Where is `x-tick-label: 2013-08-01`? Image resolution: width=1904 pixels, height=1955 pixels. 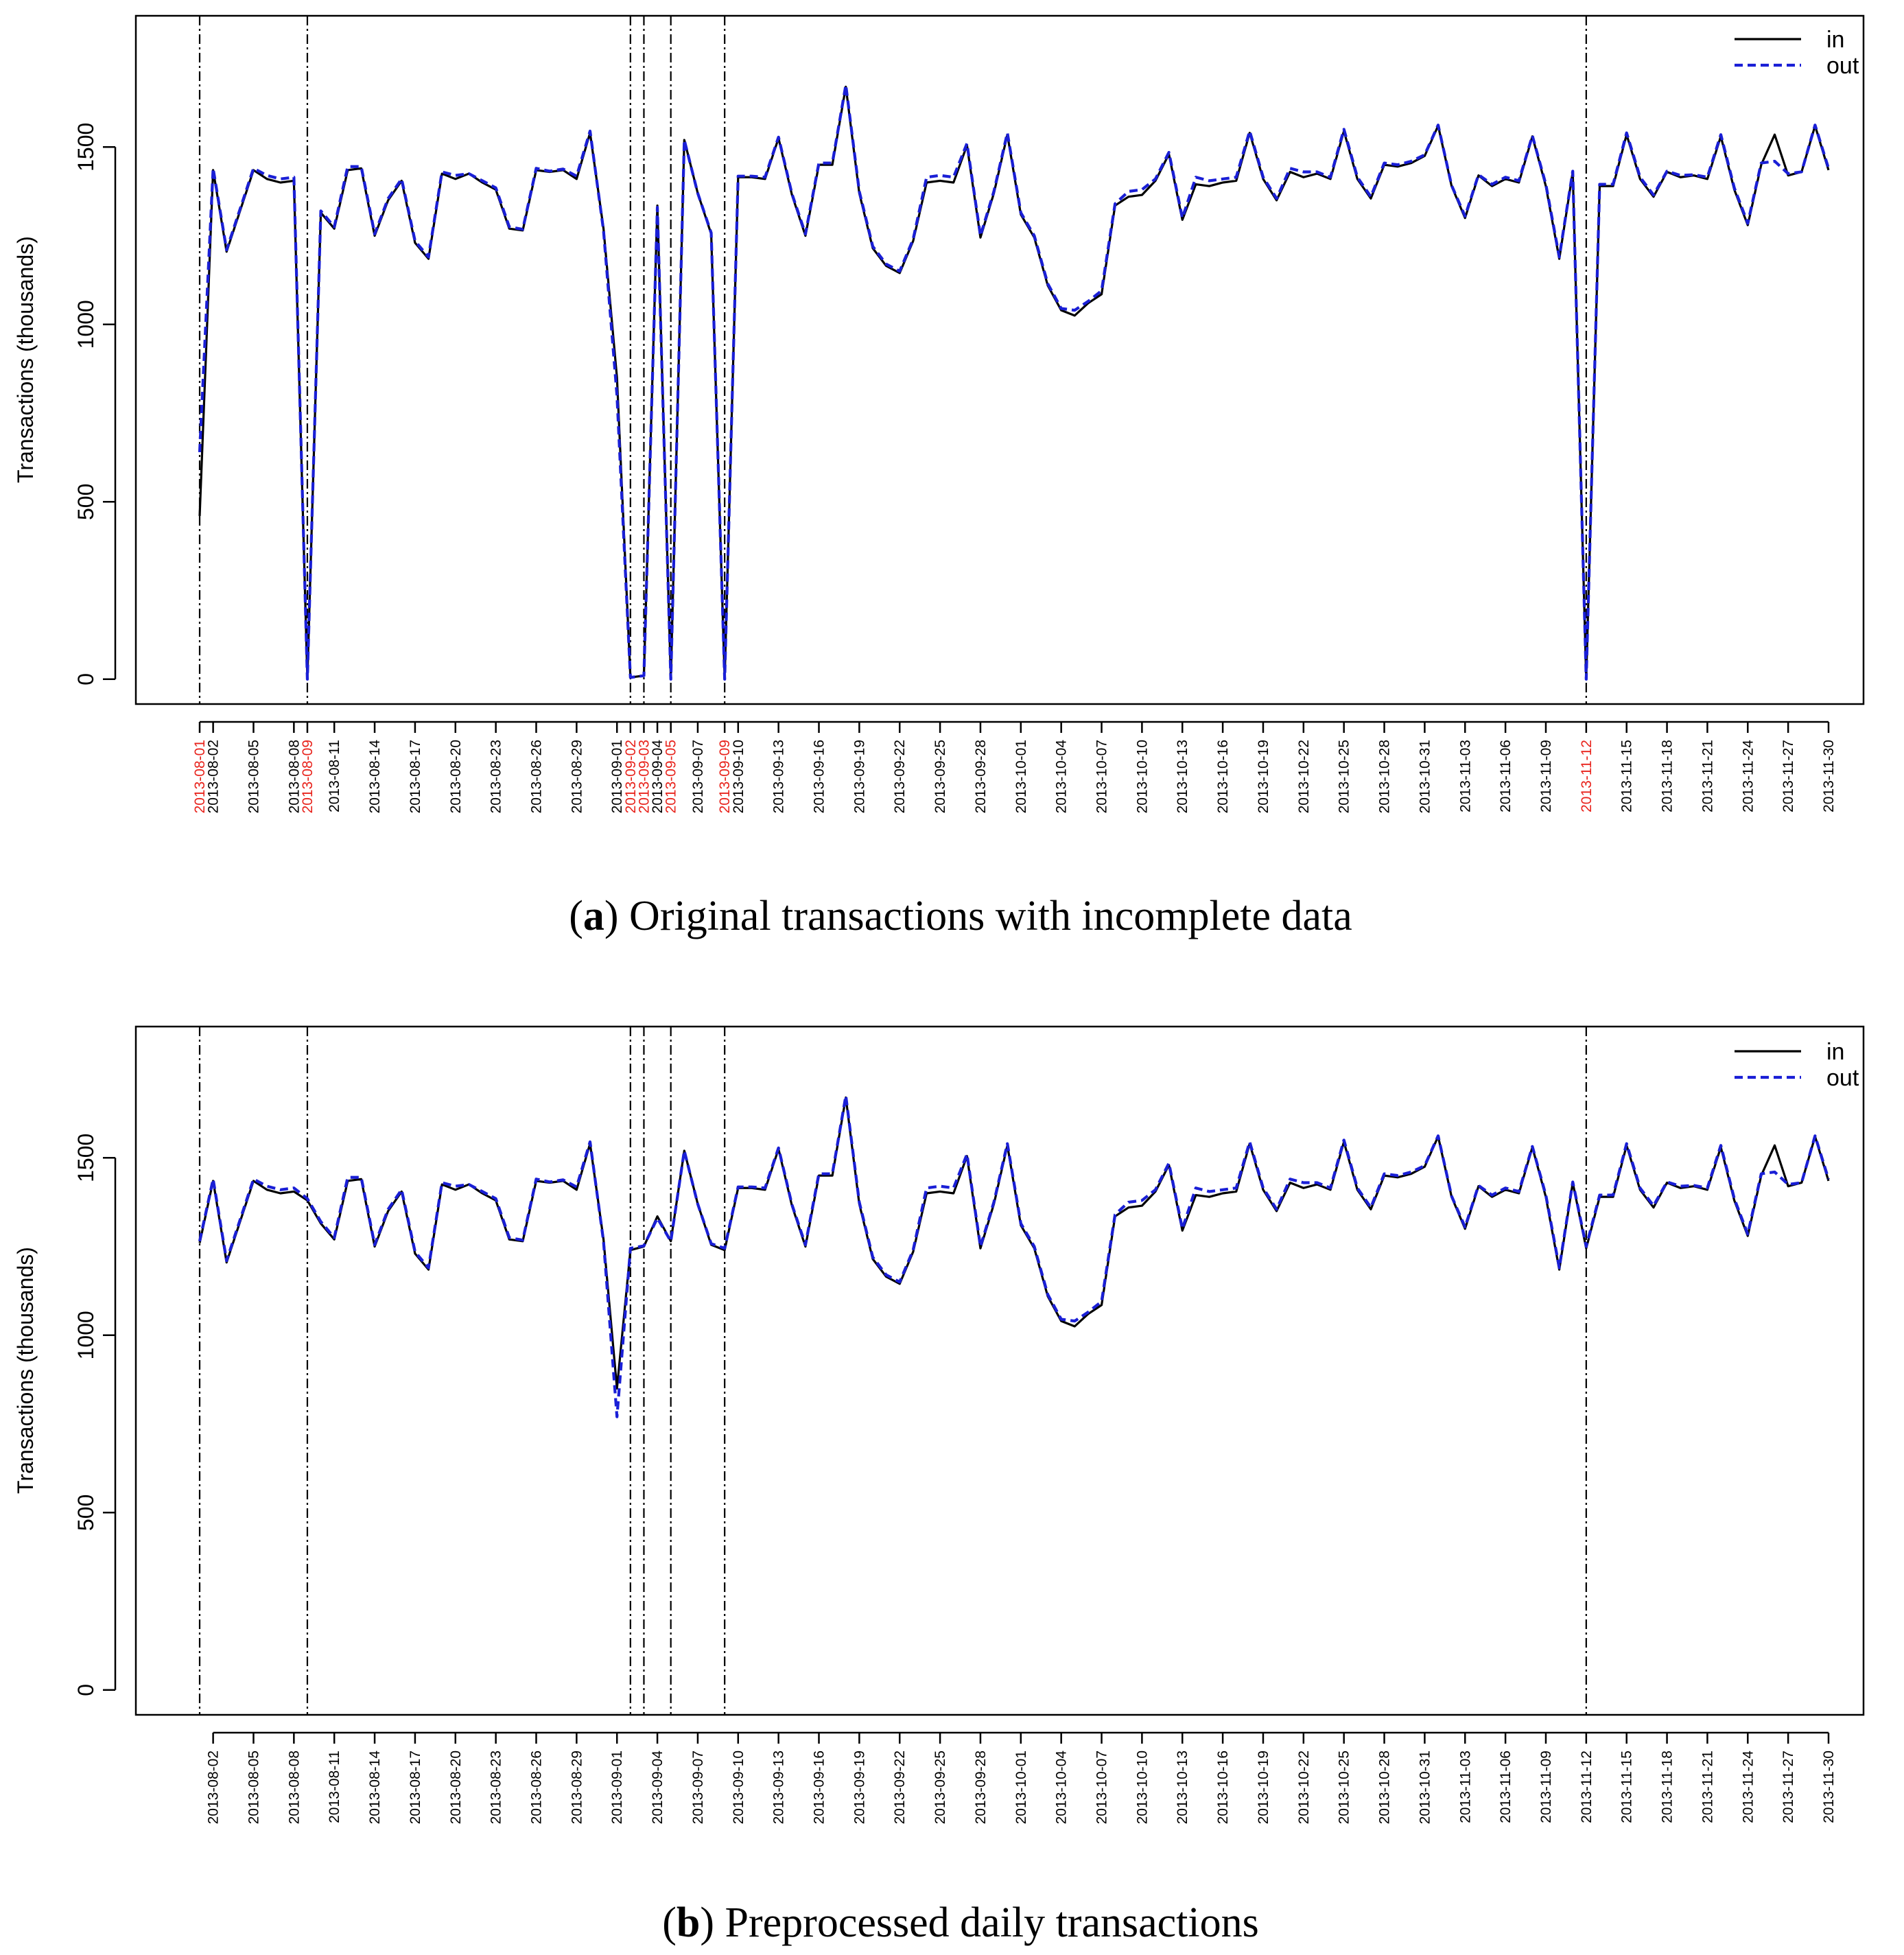 x-tick-label: 2013-08-01 is located at coordinates (200, 776).